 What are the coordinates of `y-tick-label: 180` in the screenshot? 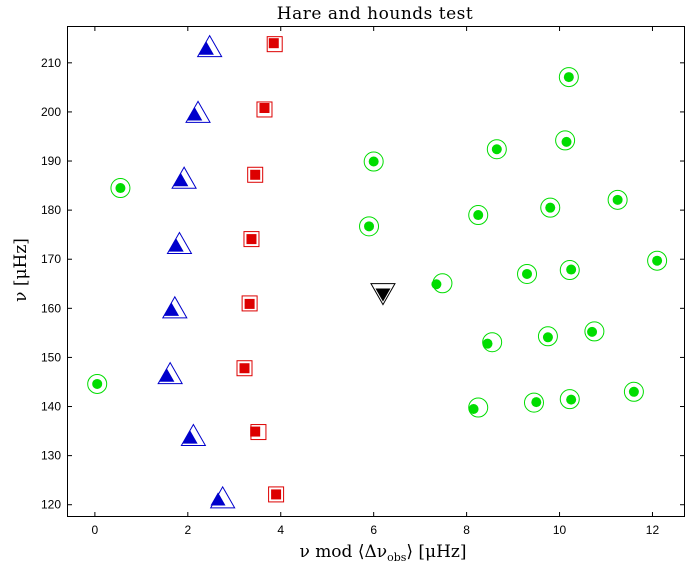 It's located at (51, 210).